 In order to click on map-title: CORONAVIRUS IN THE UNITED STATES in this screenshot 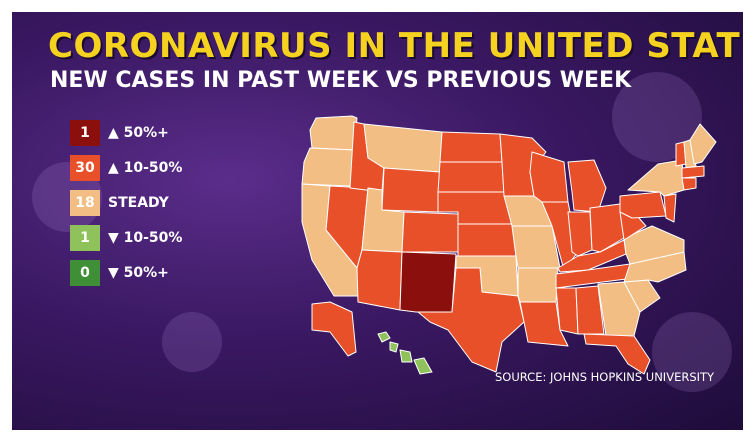, I will do `click(395, 46)`.